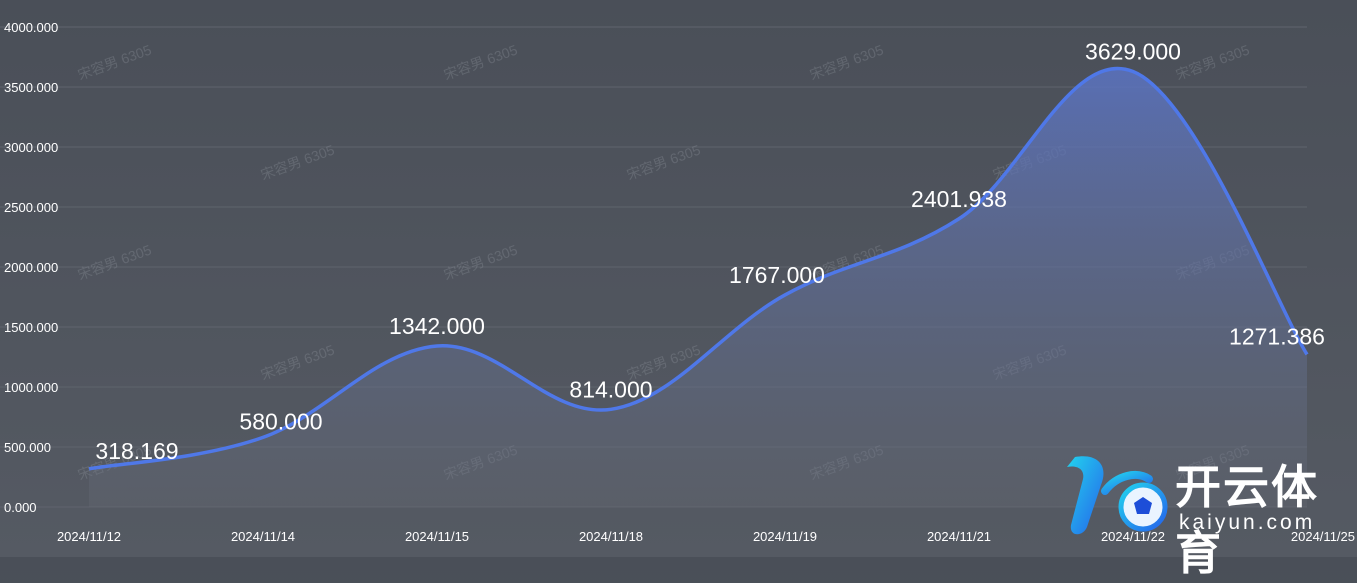 The width and height of the screenshot is (1357, 583). Describe the element at coordinates (89, 536) in the screenshot. I see `x-tick-label: 2024/11/12` at that location.